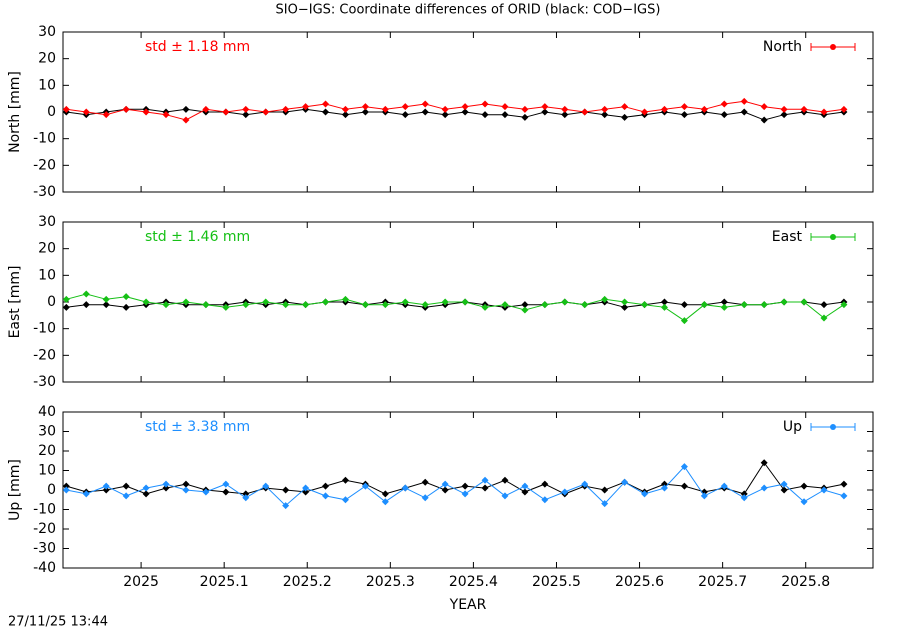 The image size is (900, 630). What do you see at coordinates (15, 490) in the screenshot?
I see `y-axis-label: Up [mm]` at bounding box center [15, 490].